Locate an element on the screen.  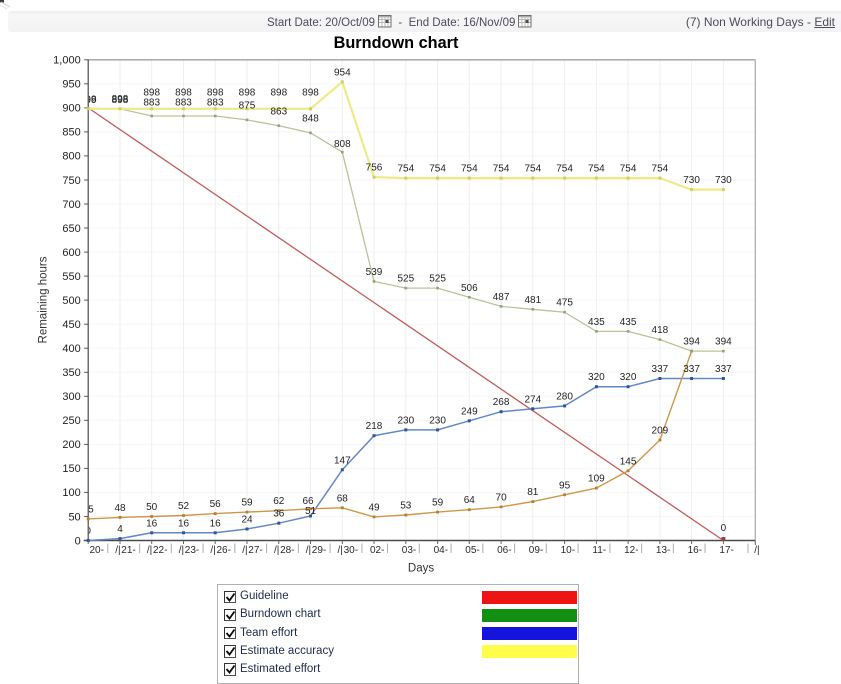
svg-text: 450 is located at coordinates (71, 325).